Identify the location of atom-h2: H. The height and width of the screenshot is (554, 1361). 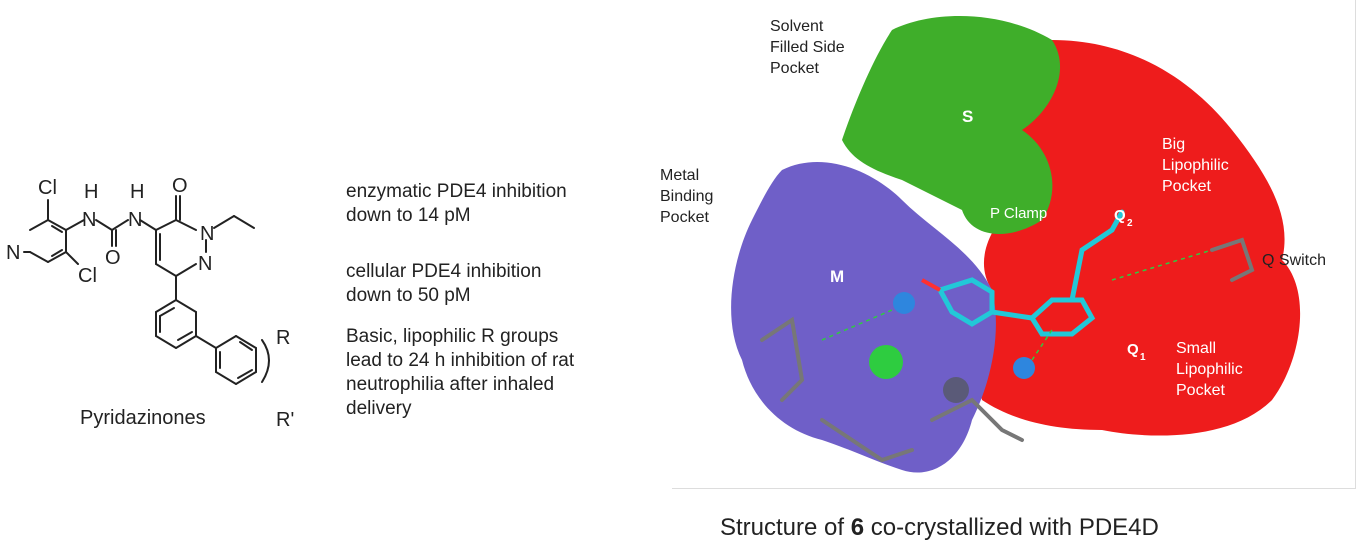
(137, 192).